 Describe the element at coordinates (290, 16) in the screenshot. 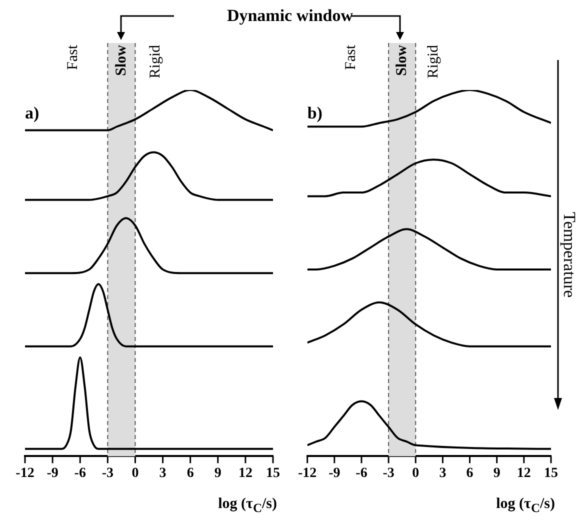

I see `text: Dynamic window` at that location.